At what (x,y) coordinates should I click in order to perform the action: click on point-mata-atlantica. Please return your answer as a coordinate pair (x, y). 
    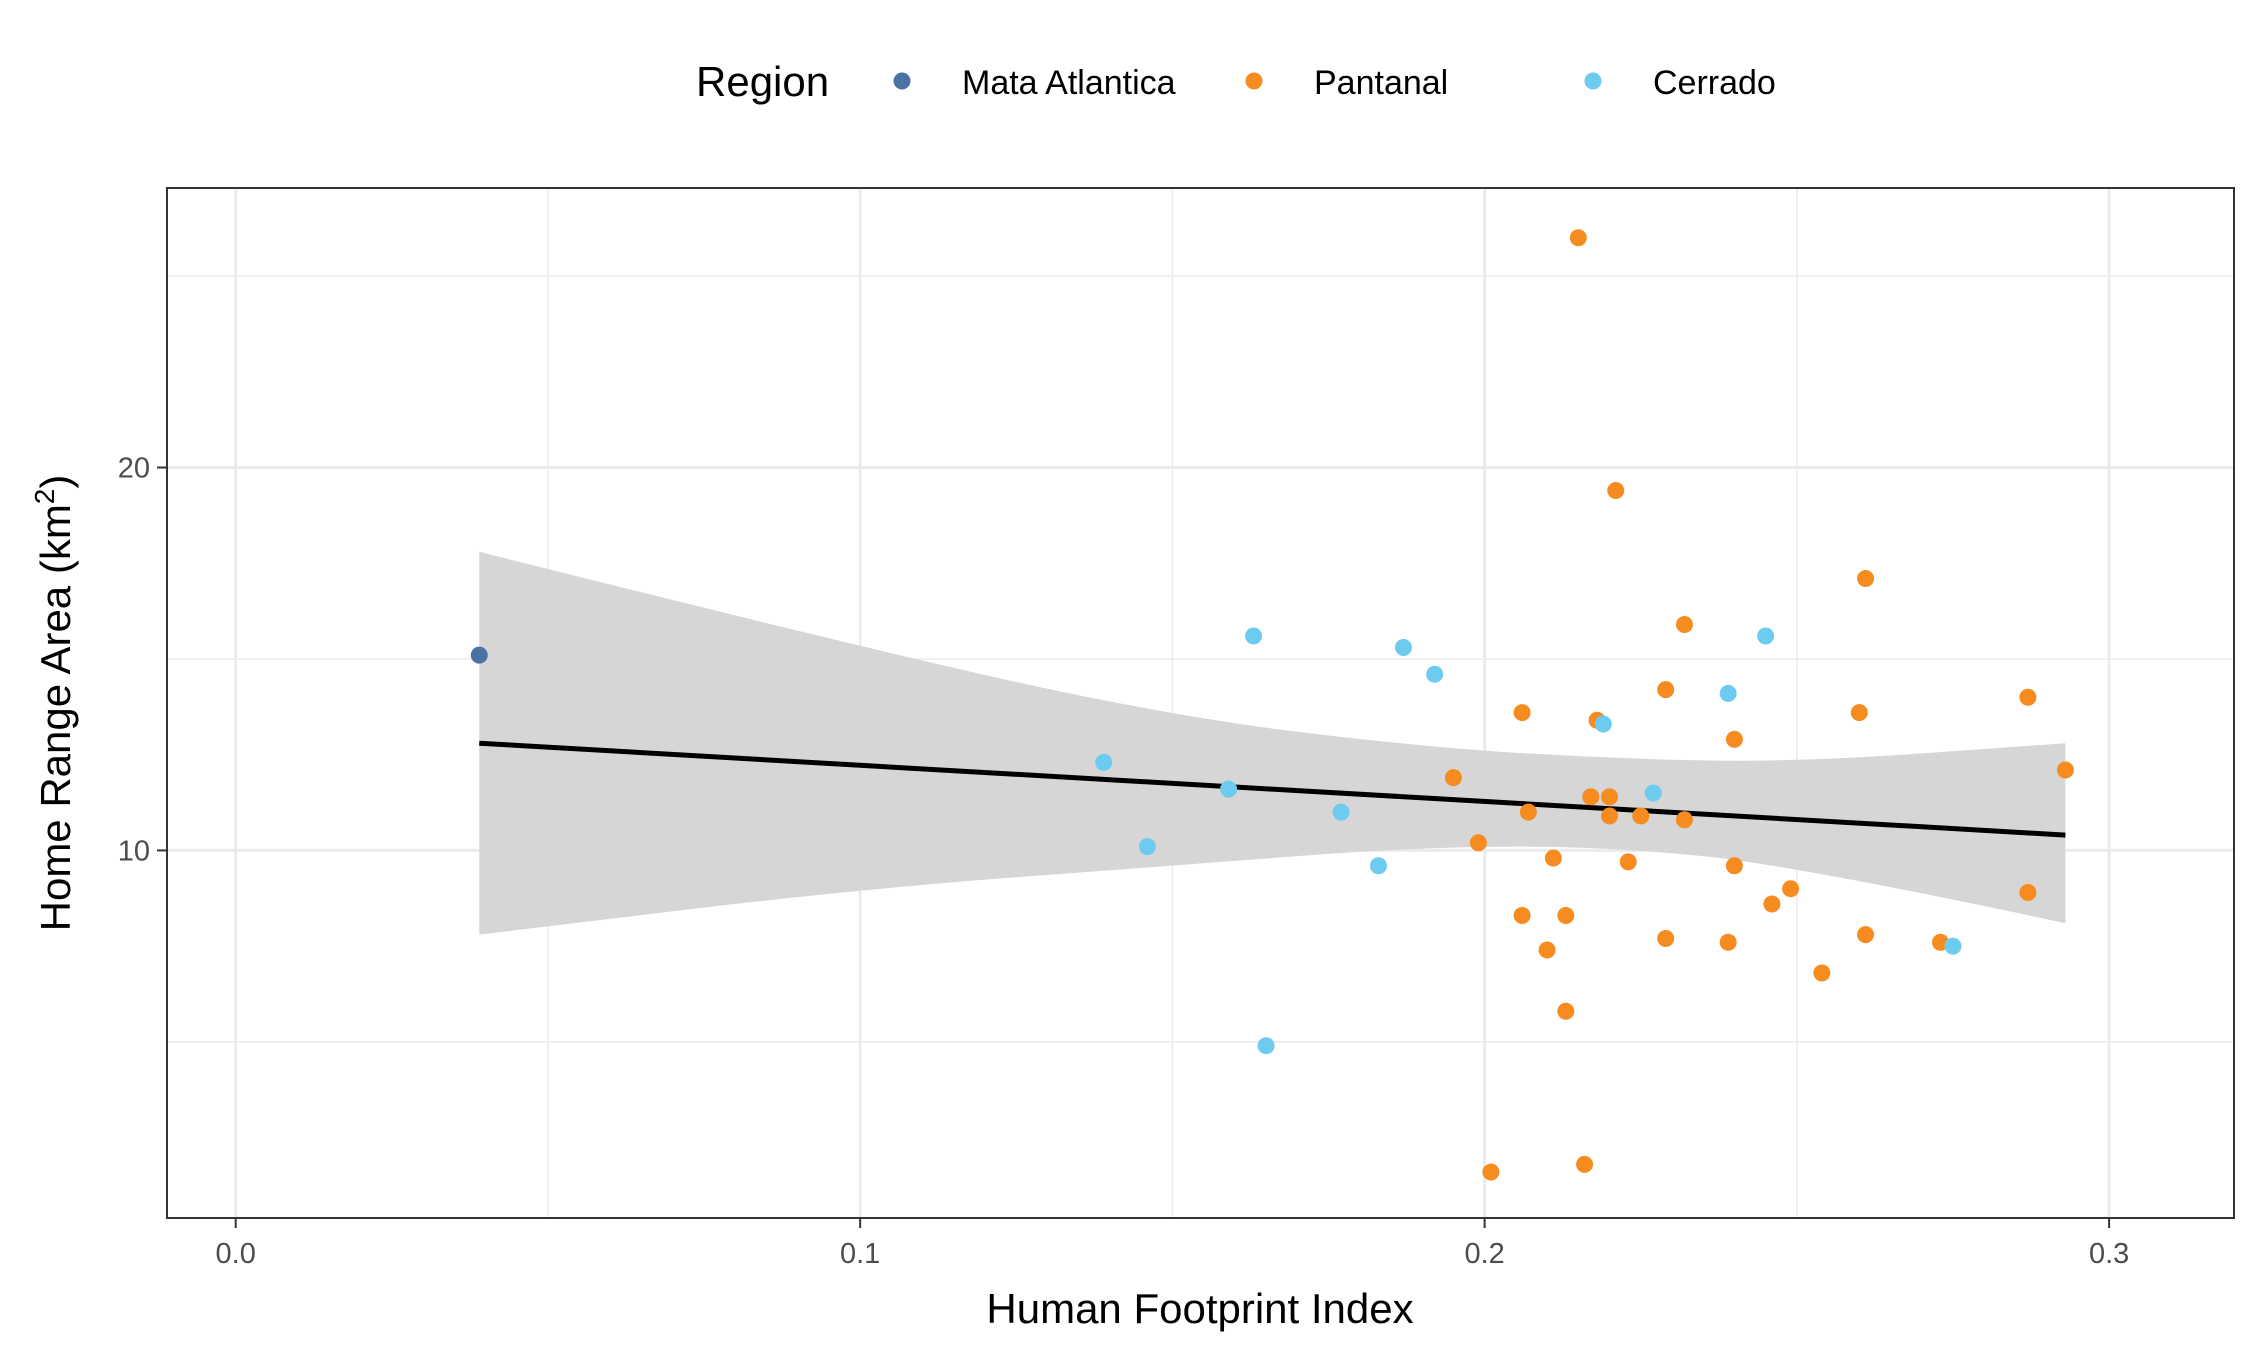
    Looking at the image, I should click on (479, 655).